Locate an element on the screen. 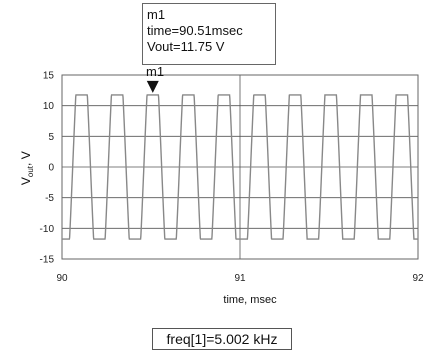 This screenshot has width=424, height=360. y-axis-label-unit: , V is located at coordinates (25, 158).